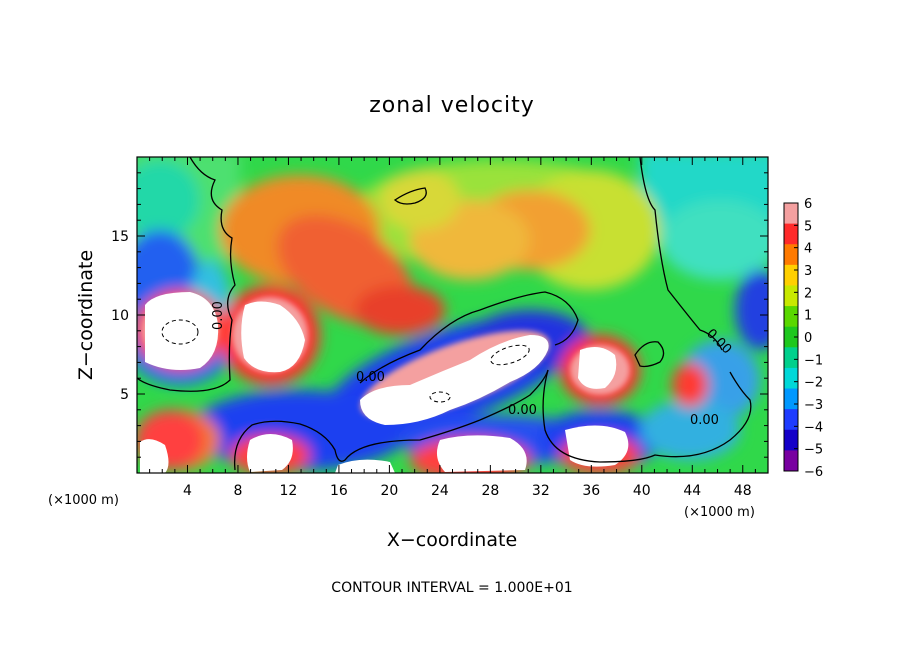 This screenshot has width=904, height=654. Describe the element at coordinates (345, 361) in the screenshot. I see `dashed-contours` at that location.